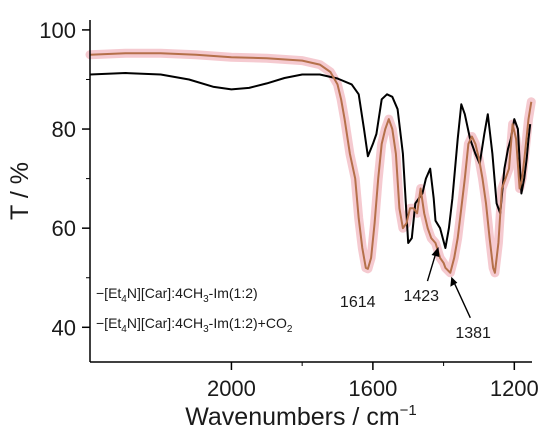 The width and height of the screenshot is (550, 445). What do you see at coordinates (64, 327) in the screenshot?
I see `y-tick-label: 40` at bounding box center [64, 327].